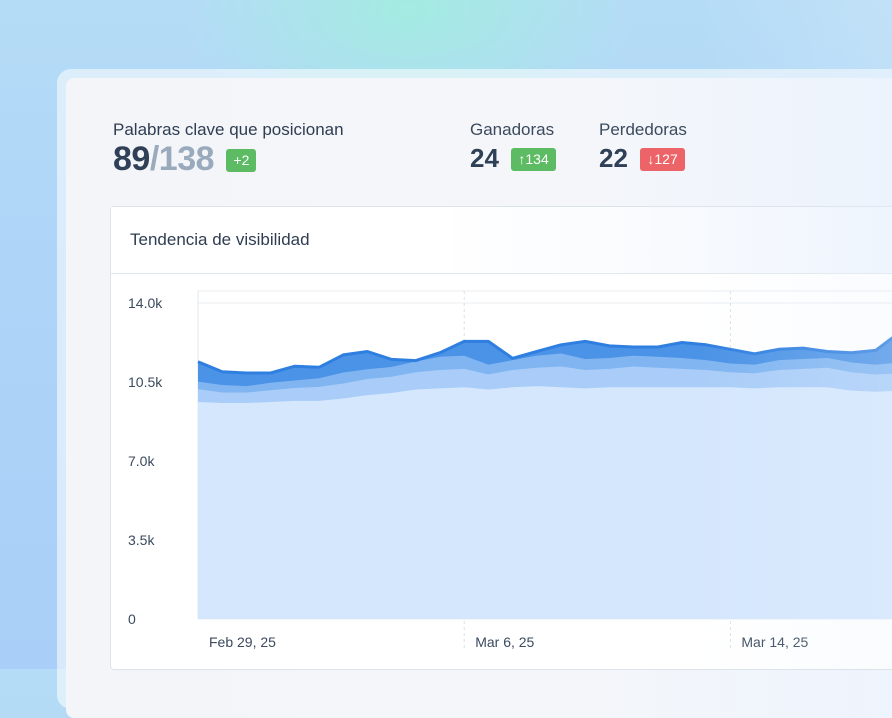 The image size is (892, 718). I want to click on chart-lines, so click(544, 370).